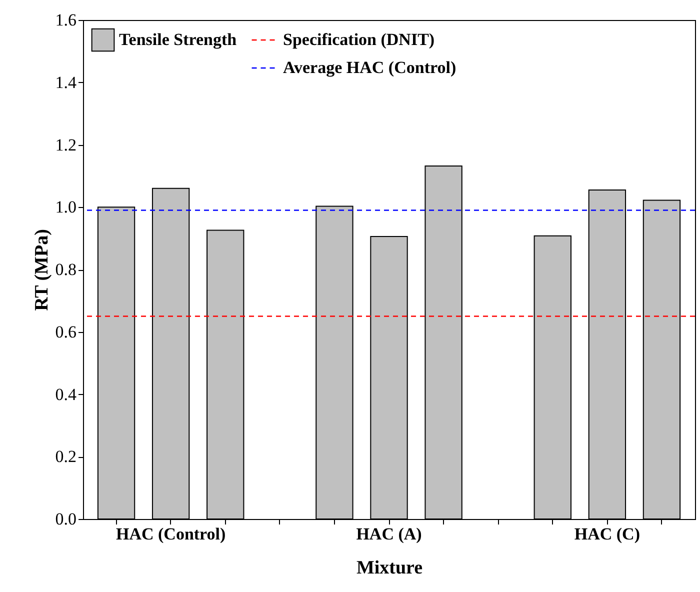 The image size is (700, 592). I want to click on y-axis-title: RT (MPa), so click(41, 270).